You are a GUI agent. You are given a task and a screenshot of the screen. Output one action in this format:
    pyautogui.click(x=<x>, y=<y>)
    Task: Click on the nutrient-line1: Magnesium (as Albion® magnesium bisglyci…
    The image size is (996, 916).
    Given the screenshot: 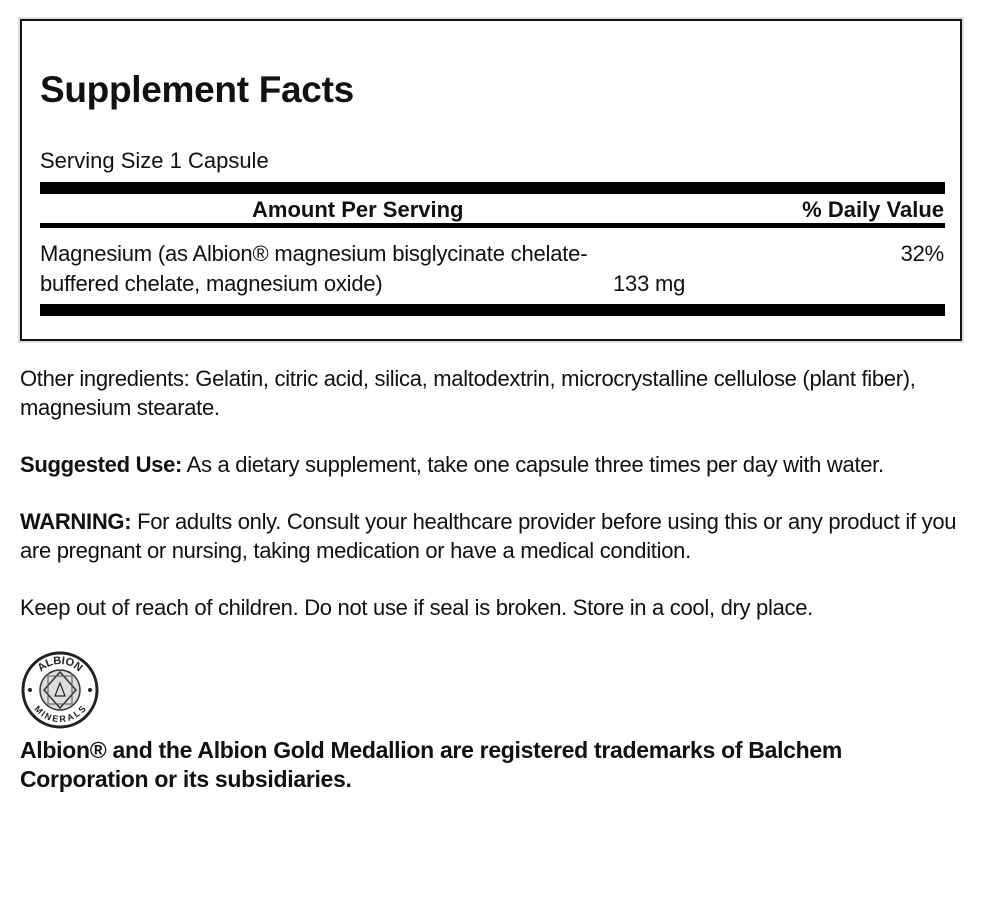 What is the action you would take?
    pyautogui.click(x=314, y=253)
    